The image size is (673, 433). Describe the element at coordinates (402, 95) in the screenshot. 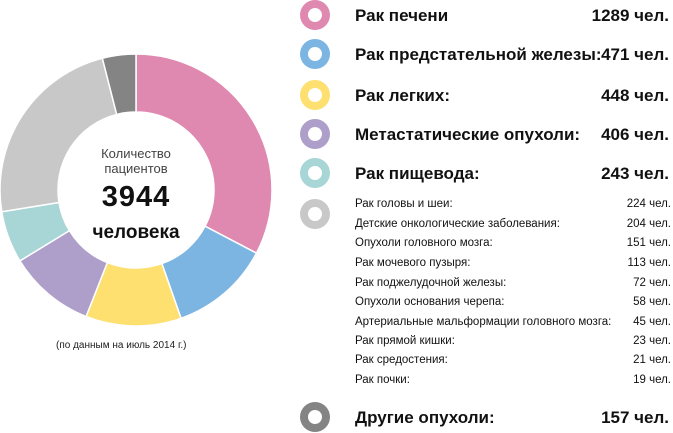

I see `legend-label-lung: Рак легких:` at that location.